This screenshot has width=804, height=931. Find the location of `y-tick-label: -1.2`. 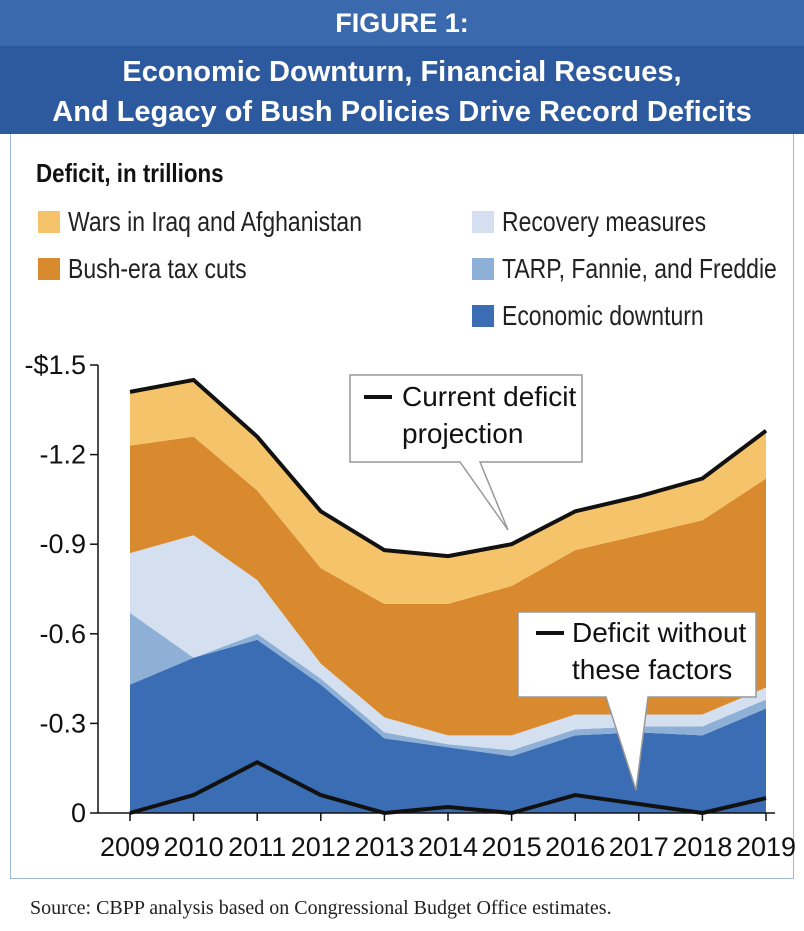

y-tick-label: -1.2 is located at coordinates (62, 455).